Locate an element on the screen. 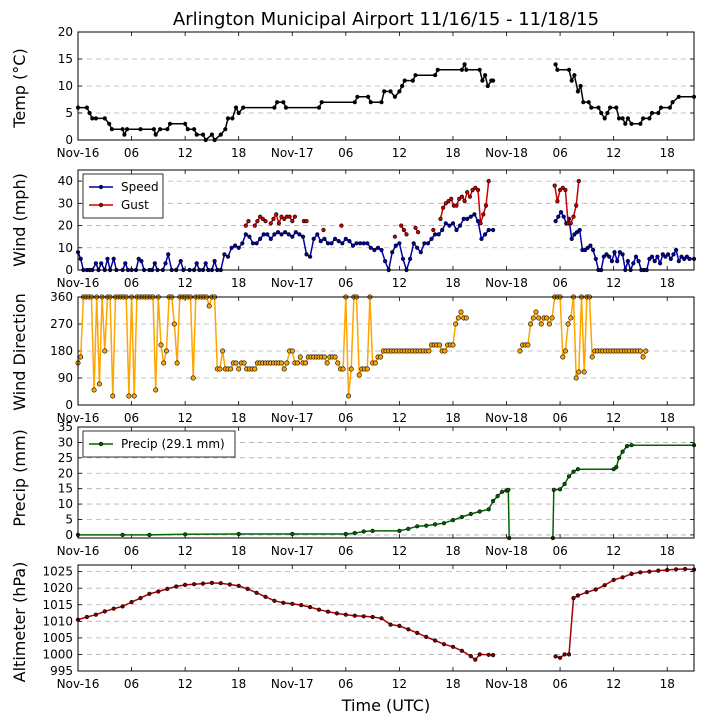 The height and width of the screenshot is (725, 705). y-tick-label: 1000 is located at coordinates (57, 654).